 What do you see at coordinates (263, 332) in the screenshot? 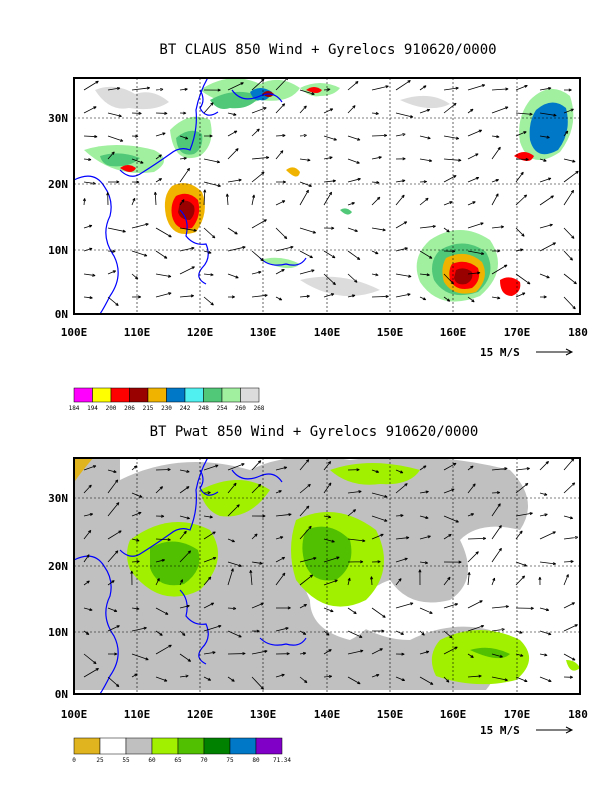
I see `x-tick: 130E` at bounding box center [263, 332].